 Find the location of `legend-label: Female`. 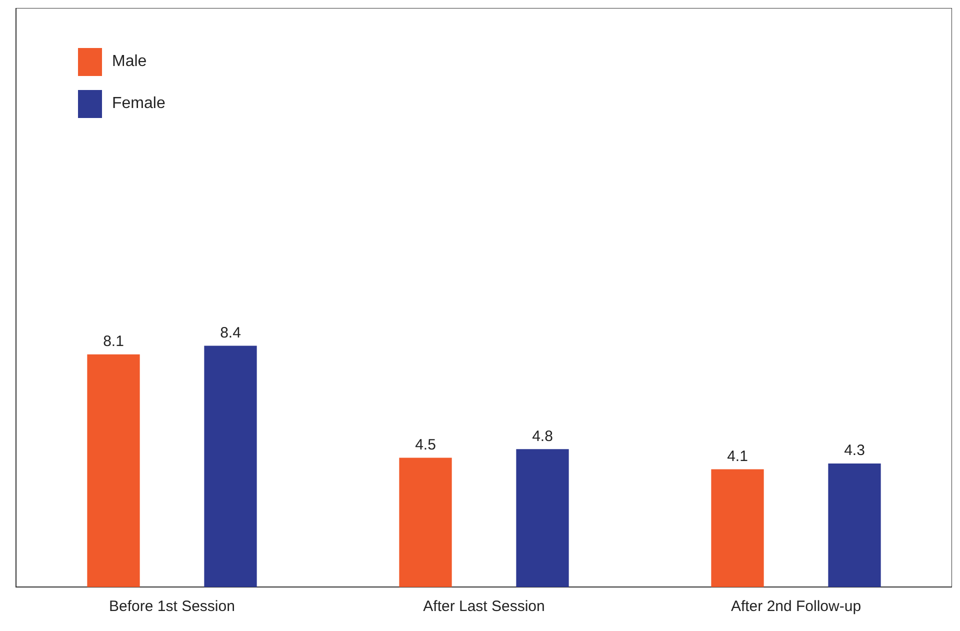

legend-label: Female is located at coordinates (139, 104).